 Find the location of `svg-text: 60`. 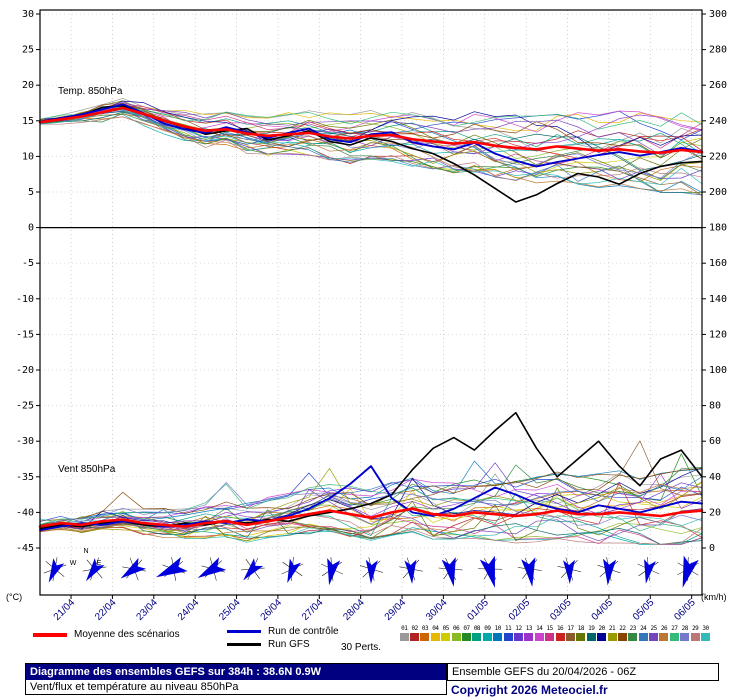

svg-text: 60 is located at coordinates (715, 441).